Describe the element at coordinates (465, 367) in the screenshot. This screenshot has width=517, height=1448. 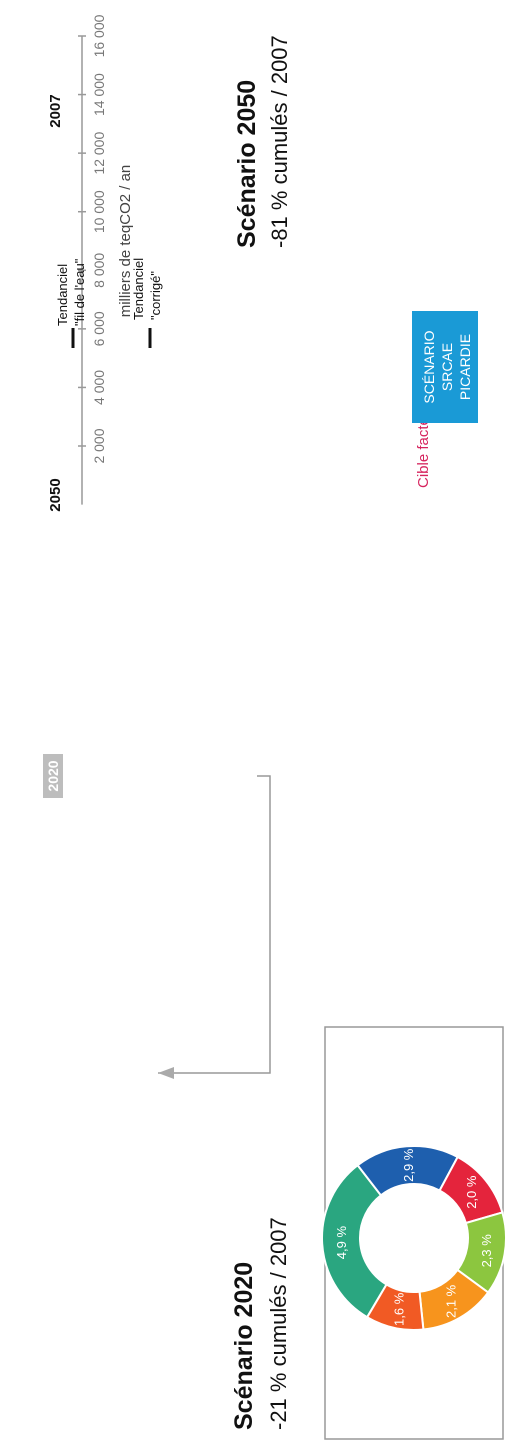
I see `srcae-line3: PICARDIE` at that location.